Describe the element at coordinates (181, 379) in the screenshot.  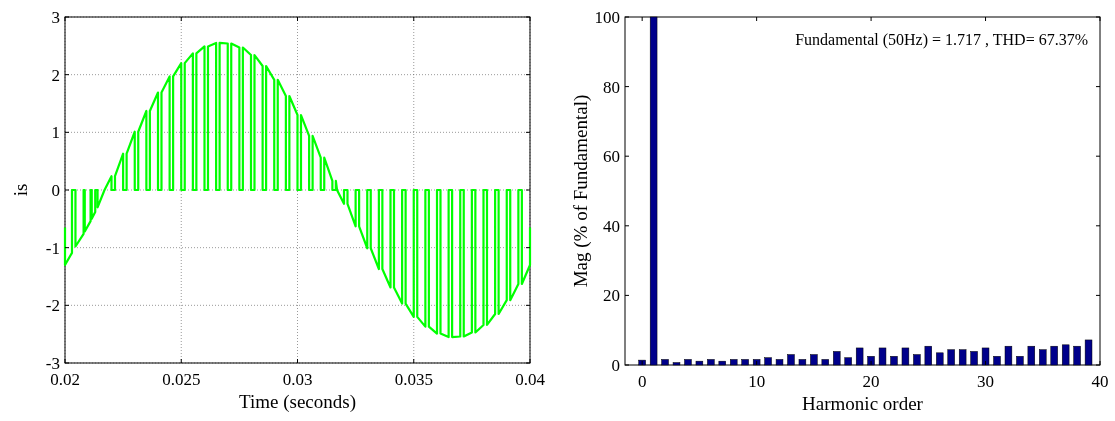
I see `x-tick-label: 0.025` at that location.